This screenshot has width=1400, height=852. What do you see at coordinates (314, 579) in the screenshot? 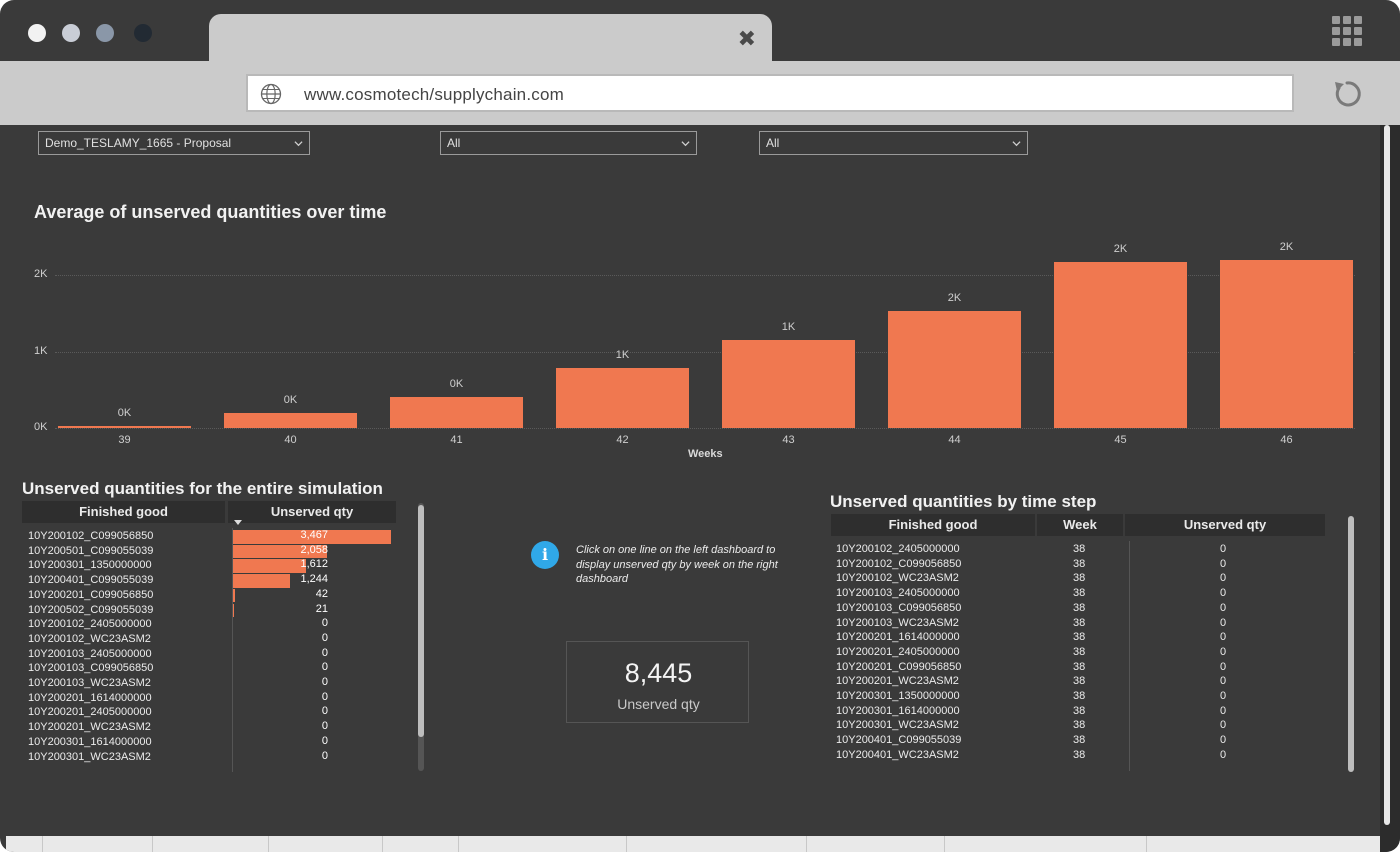
I see `left-row-qty: 1,244` at bounding box center [314, 579].